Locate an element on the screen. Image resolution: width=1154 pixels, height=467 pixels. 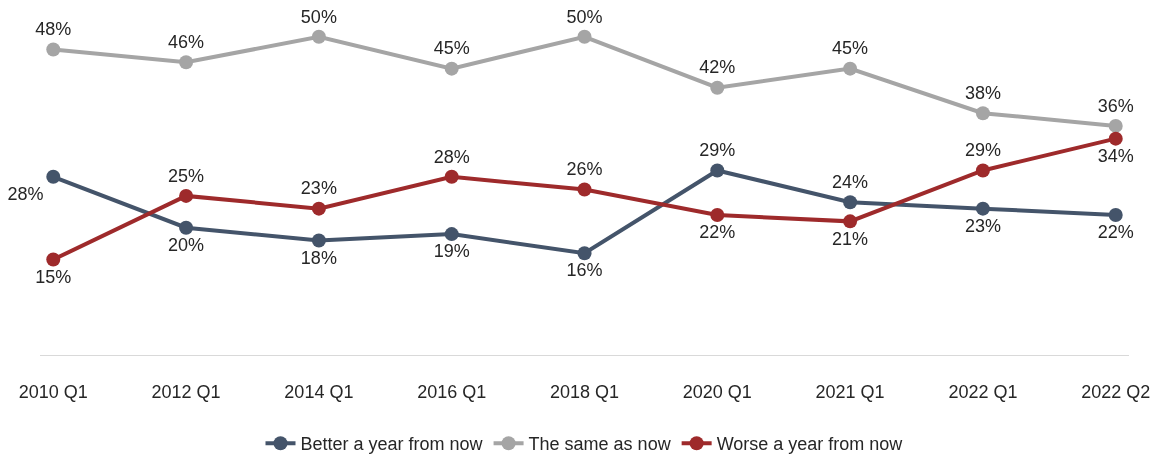
data-label: 20% is located at coordinates (186, 244).